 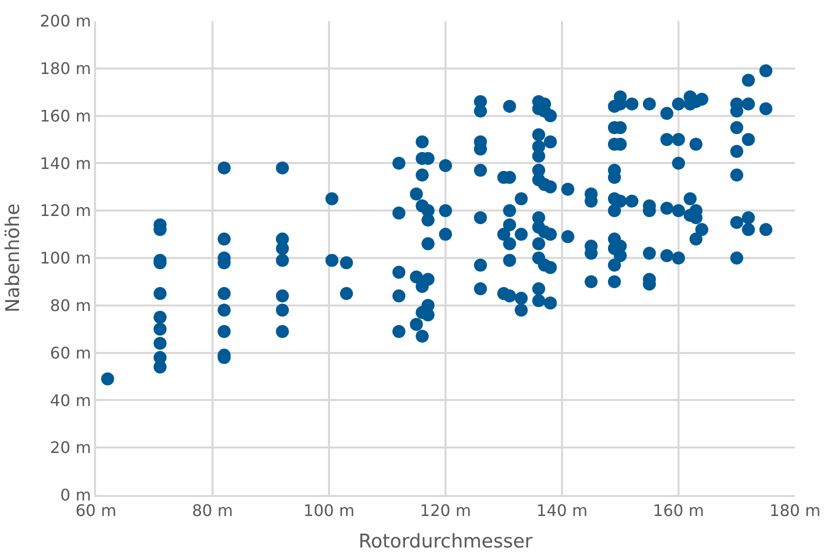 I want to click on x-tick-label: 100 m, so click(x=329, y=510).